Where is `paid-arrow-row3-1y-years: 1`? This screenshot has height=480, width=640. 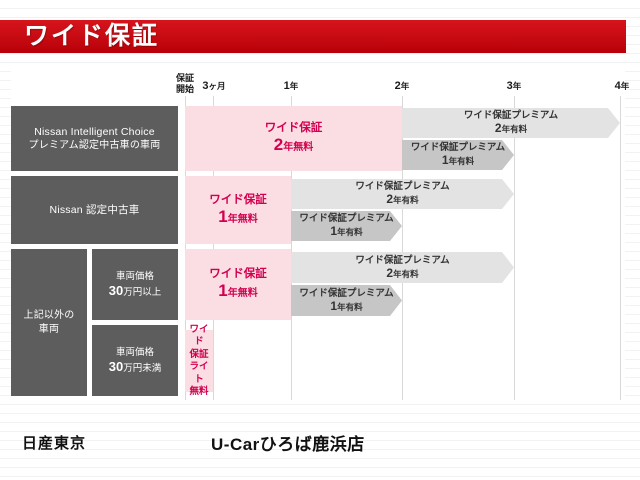 paid-arrow-row3-1y-years: 1 is located at coordinates (334, 305).